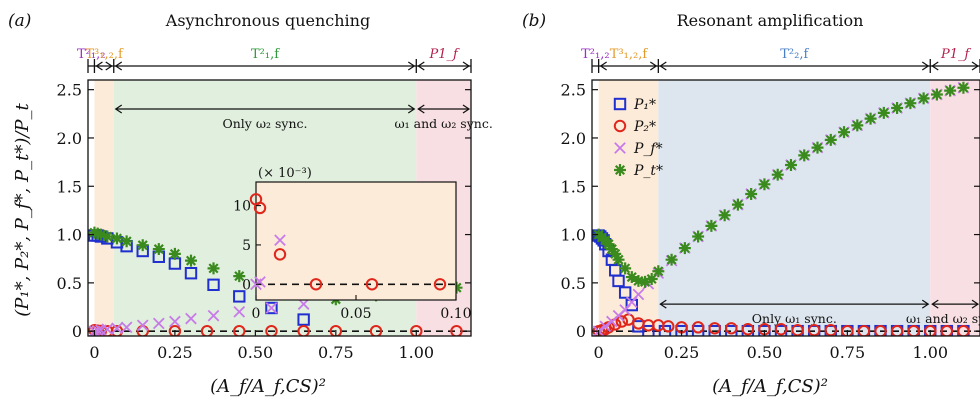 This screenshot has height=402, width=980. I want to click on inset-y-tick-label-1: 5, so click(246, 246).